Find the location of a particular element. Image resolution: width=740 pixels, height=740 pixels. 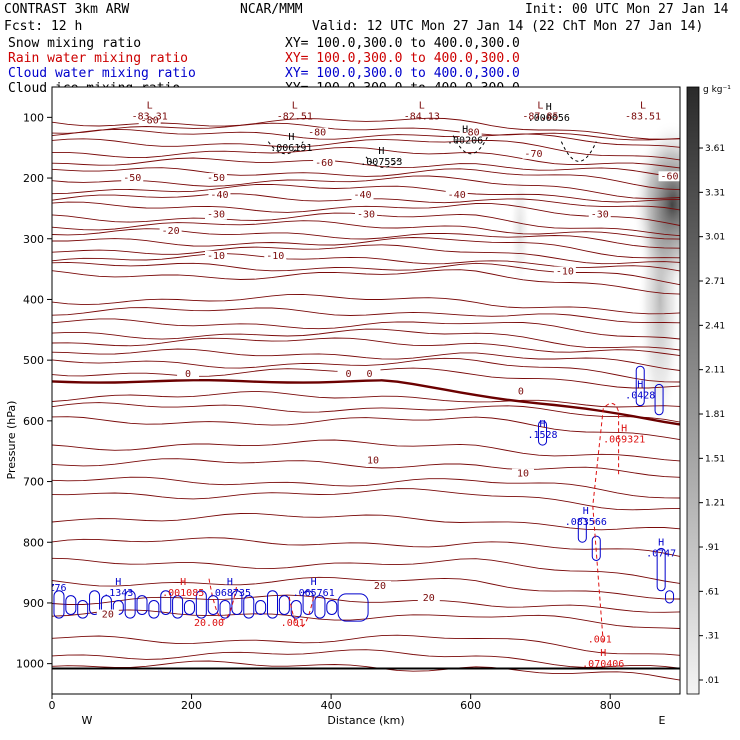

isotherm-label: 0 is located at coordinates (369, 374).